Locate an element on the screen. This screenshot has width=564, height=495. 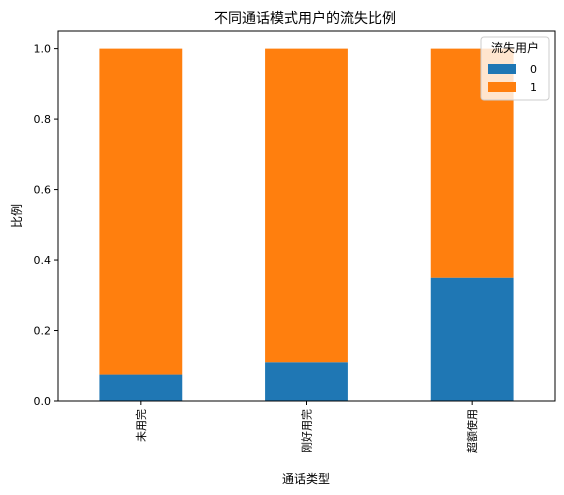
y-tick-label-5: 1.0 is located at coordinates (43, 49).